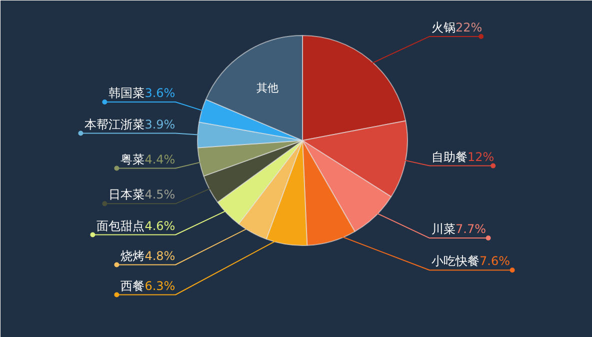 The image size is (592, 337). Describe the element at coordinates (471, 229) in the screenshot. I see `data-label: 7.7%` at that location.